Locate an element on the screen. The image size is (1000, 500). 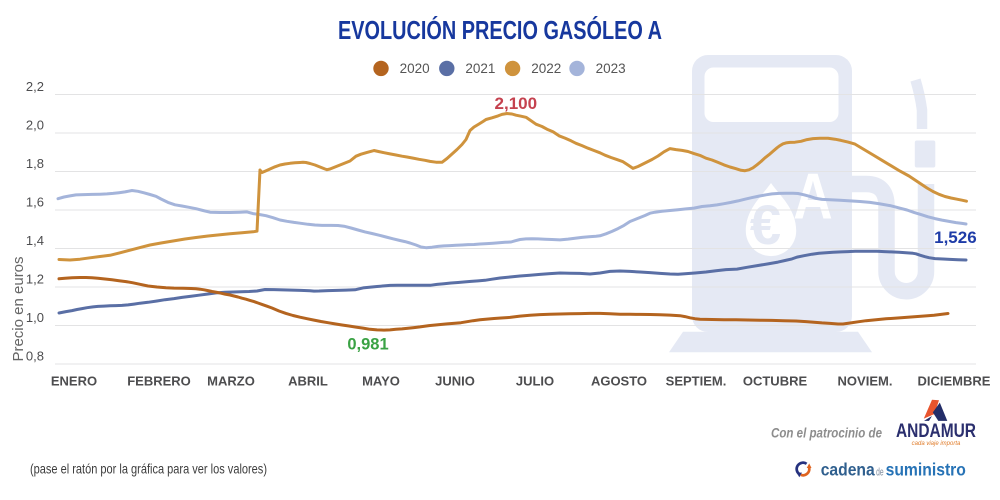
svg-text: 1,0 is located at coordinates (35, 317).